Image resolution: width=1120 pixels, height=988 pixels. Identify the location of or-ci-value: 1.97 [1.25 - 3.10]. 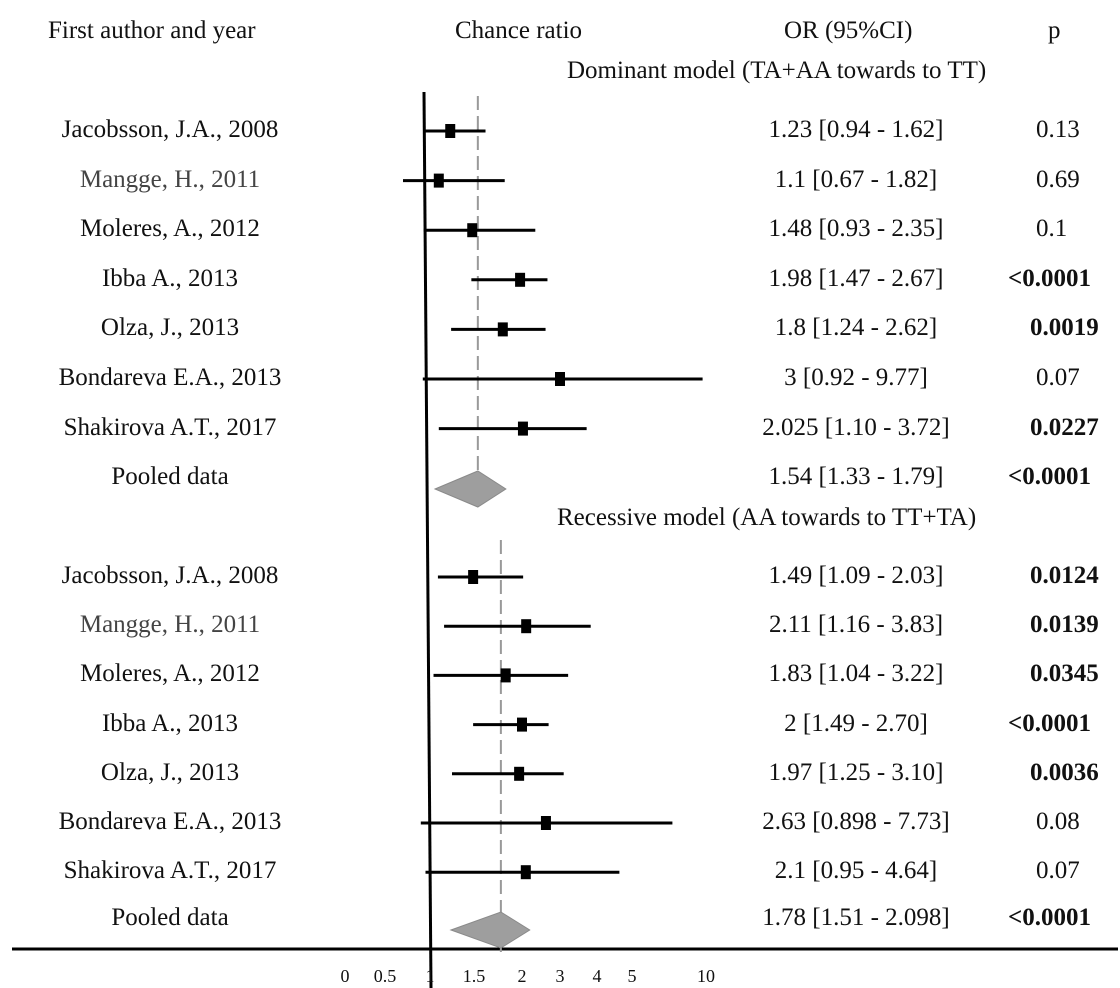
(856, 772).